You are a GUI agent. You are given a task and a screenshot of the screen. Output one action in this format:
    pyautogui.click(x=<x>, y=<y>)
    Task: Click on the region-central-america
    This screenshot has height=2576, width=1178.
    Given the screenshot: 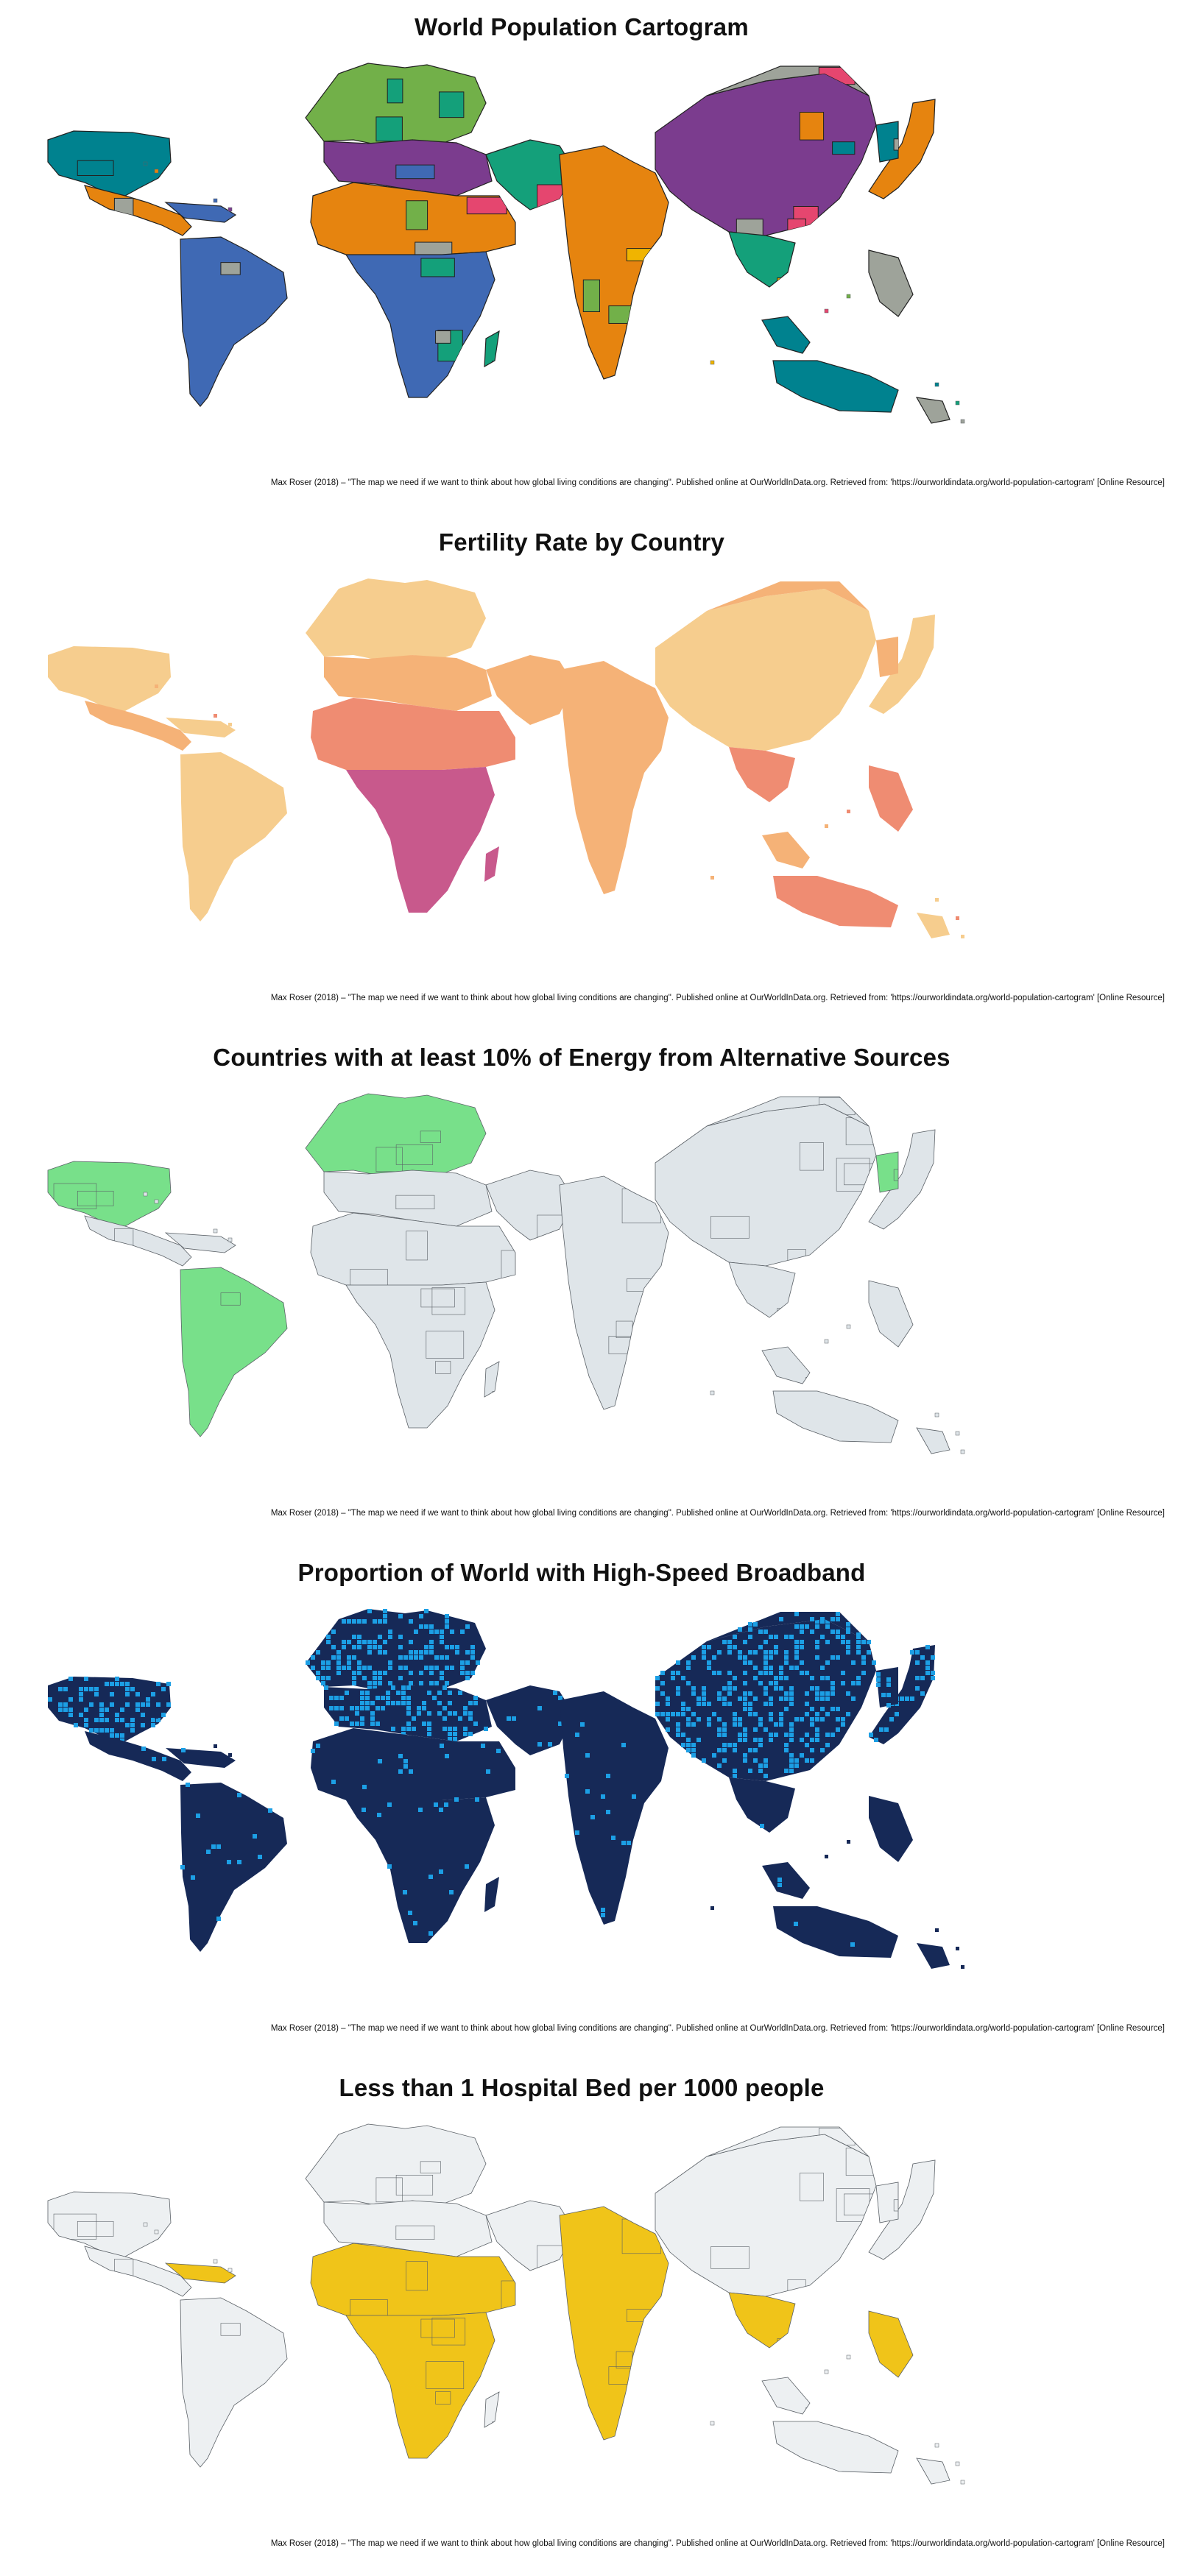 What is the action you would take?
    pyautogui.click(x=138, y=726)
    